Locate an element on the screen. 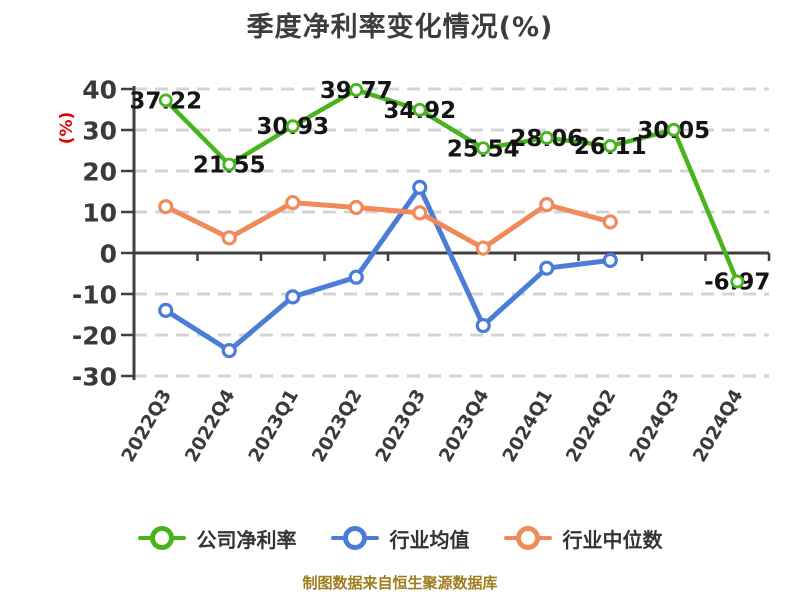 This screenshot has width=800, height=600. x-tick-label-2023Q2: 2023Q2 is located at coordinates (337, 426).